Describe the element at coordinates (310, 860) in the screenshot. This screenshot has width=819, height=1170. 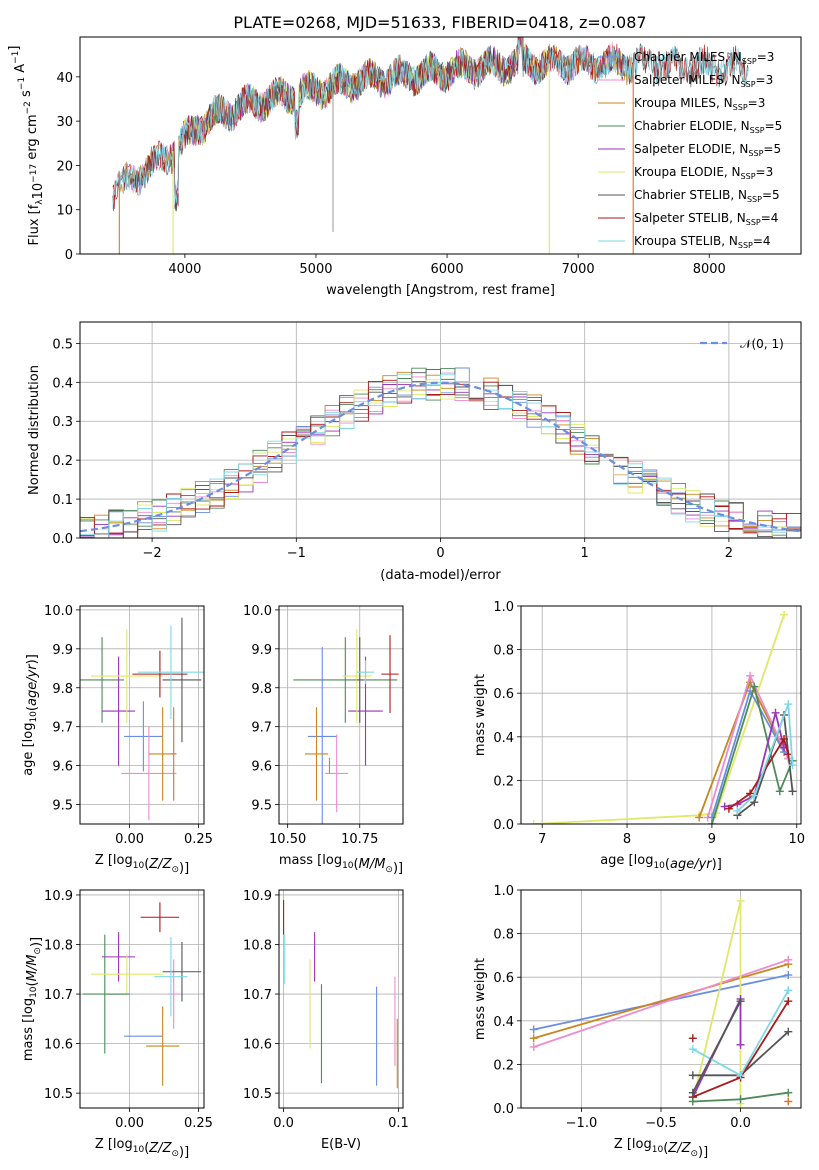
I see `label-part: mass [log` at that location.